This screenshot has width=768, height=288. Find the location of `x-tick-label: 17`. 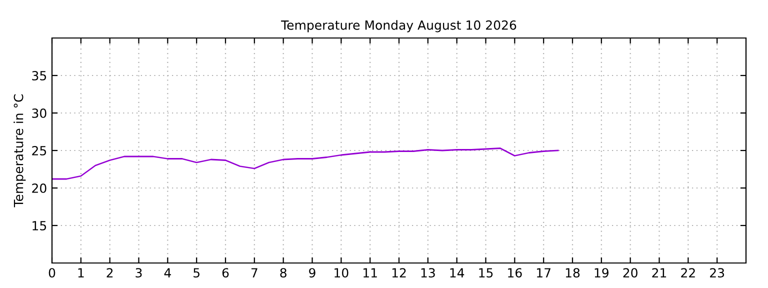

x-tick-label: 17 is located at coordinates (543, 273).